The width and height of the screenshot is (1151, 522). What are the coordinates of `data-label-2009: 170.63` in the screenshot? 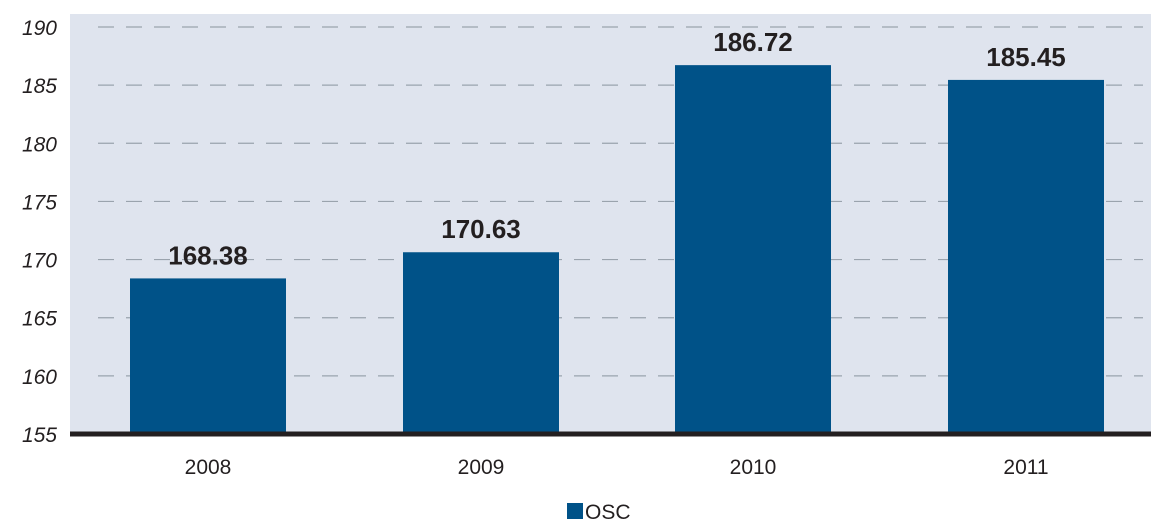 It's located at (481, 229).